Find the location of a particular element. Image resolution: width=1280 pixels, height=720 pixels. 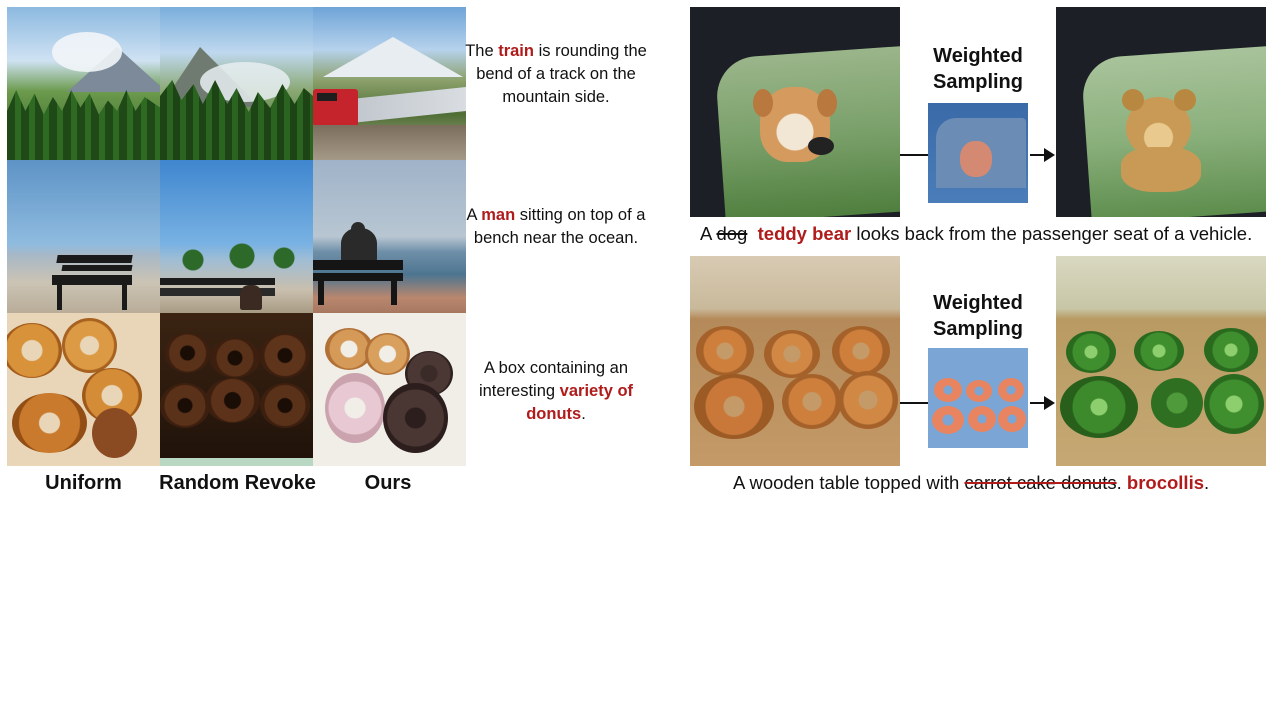

grid-image-uniform-man is located at coordinates (83, 236).